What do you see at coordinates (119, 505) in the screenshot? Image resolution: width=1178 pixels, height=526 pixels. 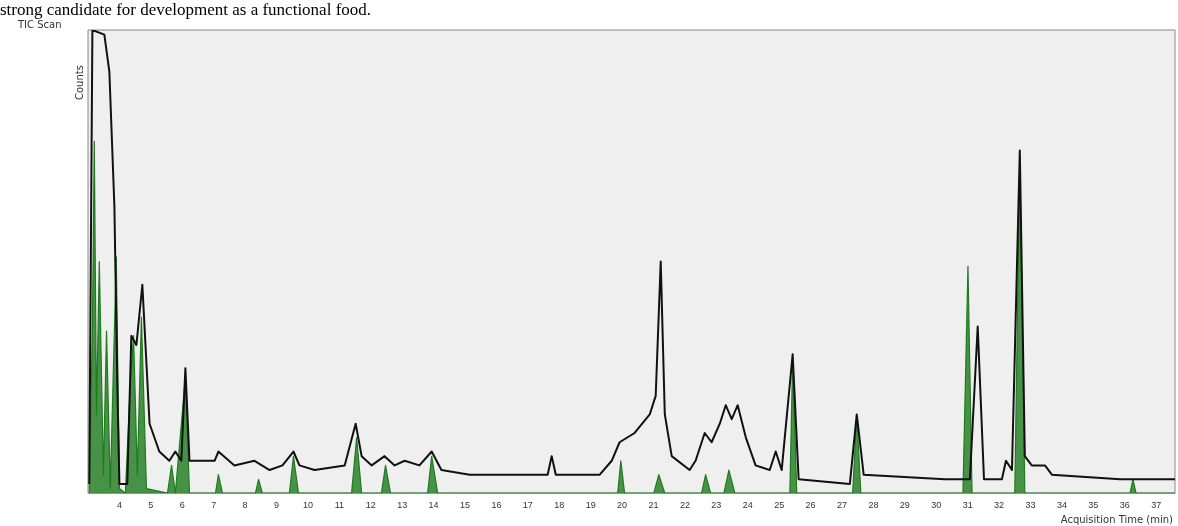 I see `x-tick-label: 4` at bounding box center [119, 505].